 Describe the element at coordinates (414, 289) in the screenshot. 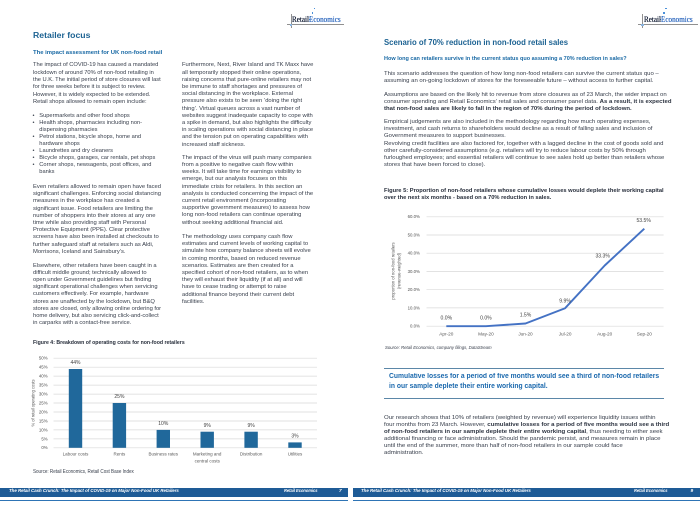

I see `svg-text: 20.0%` at that location.